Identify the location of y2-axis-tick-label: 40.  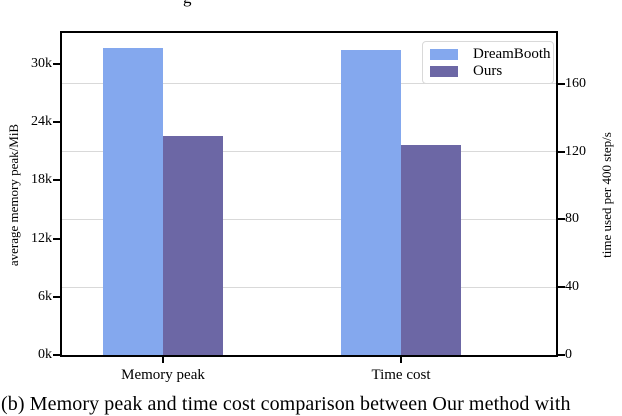
(572, 287).